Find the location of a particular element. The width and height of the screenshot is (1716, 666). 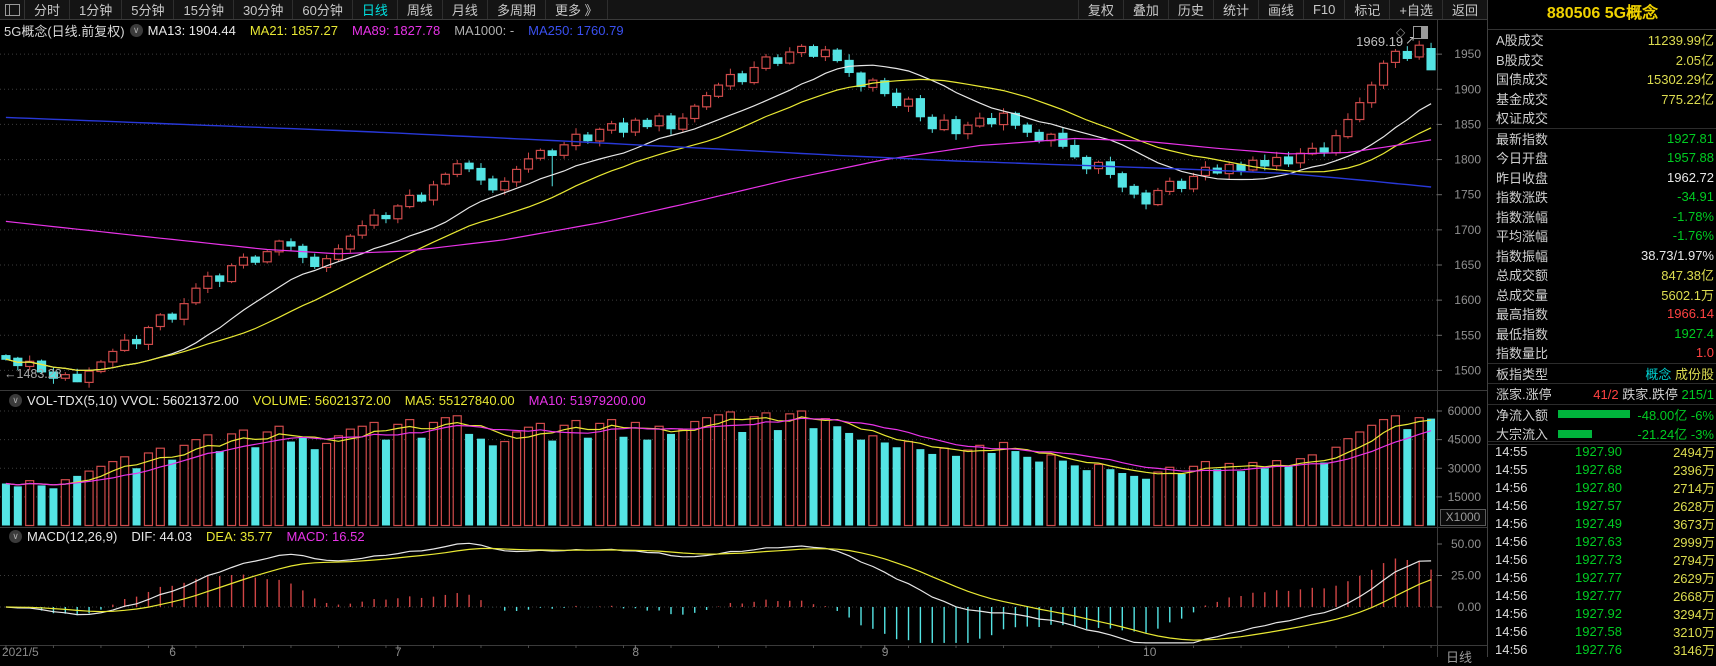

chart-title-dropdown-icon: ∨ is located at coordinates (136, 30).